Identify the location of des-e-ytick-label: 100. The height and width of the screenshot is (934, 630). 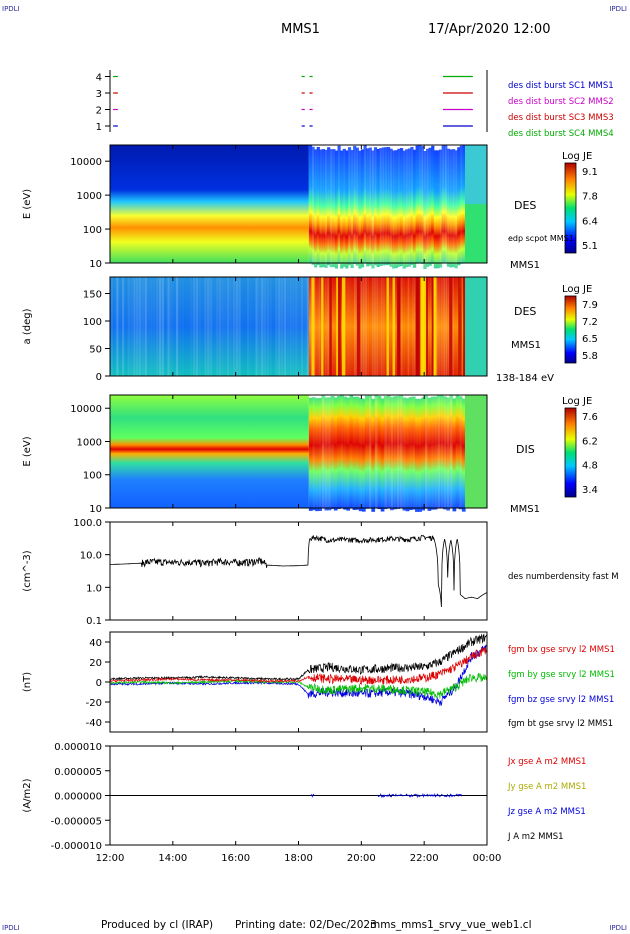
(92, 230).